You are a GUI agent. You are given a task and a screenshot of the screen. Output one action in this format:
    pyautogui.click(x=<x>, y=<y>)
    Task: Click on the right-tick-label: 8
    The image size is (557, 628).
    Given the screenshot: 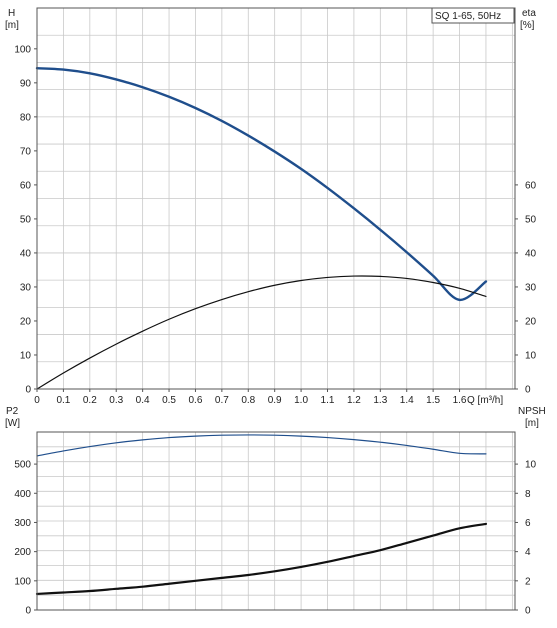 What is the action you would take?
    pyautogui.click(x=528, y=494)
    